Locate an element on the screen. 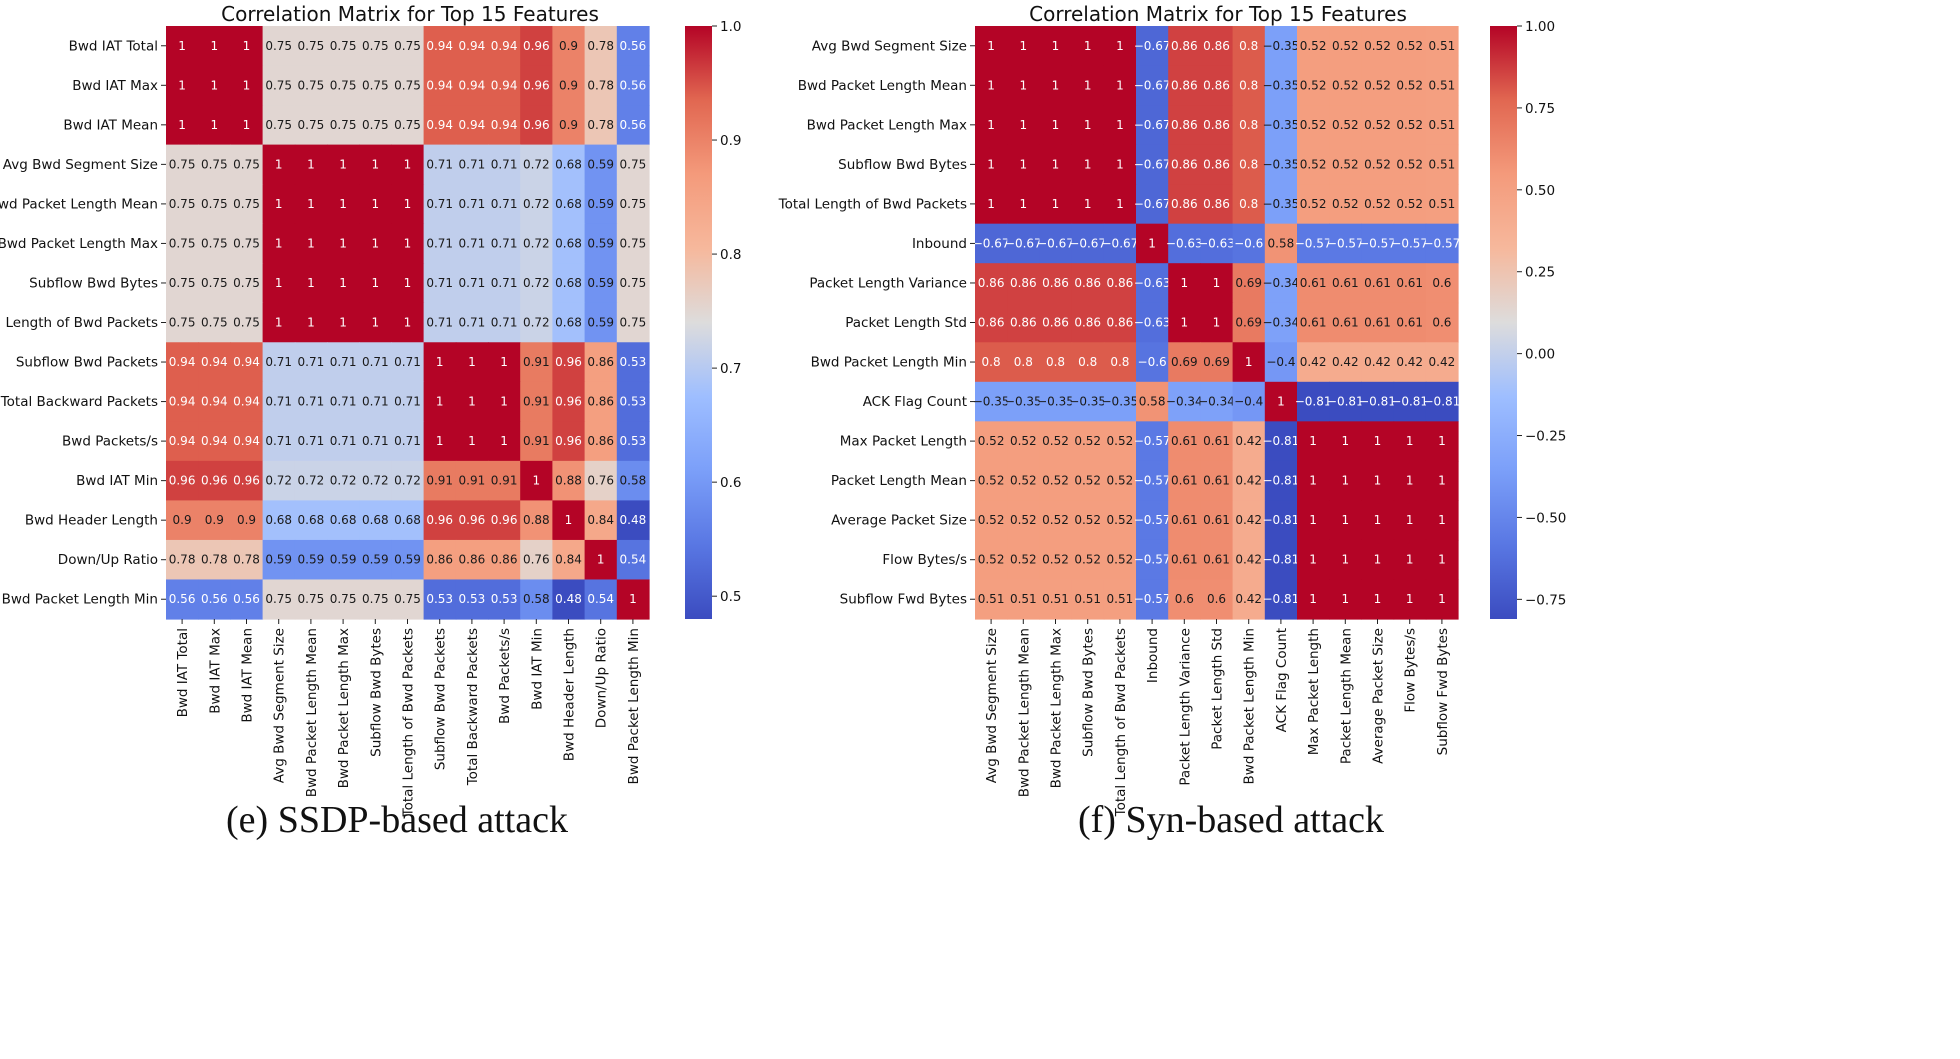 The height and width of the screenshot is (1059, 1960). y-tick-label-packet-length-variance: Packet Length Variance is located at coordinates (888, 283).